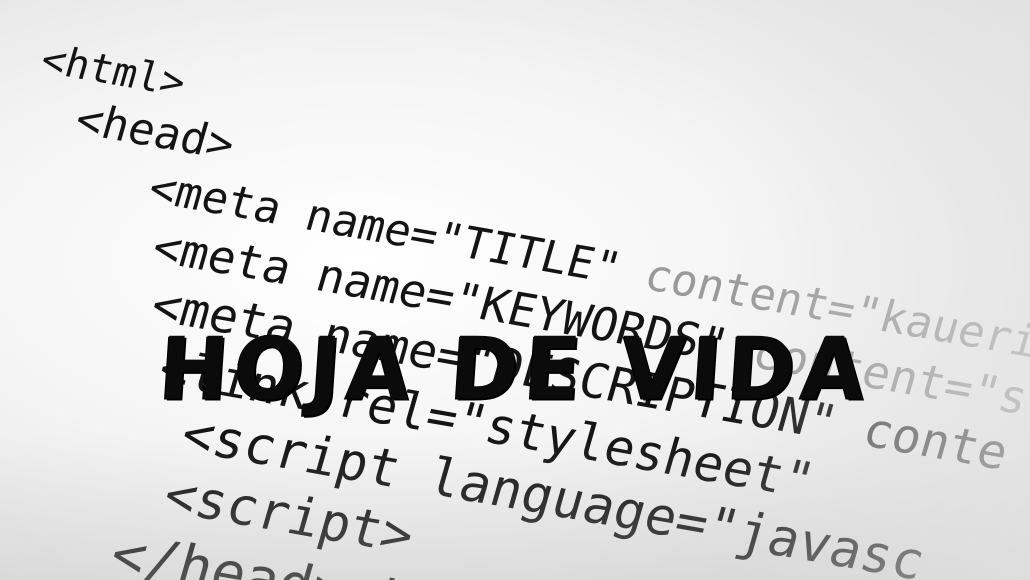 The image size is (1030, 580). Describe the element at coordinates (113, 71) in the screenshot. I see `code-line: <html>` at that location.